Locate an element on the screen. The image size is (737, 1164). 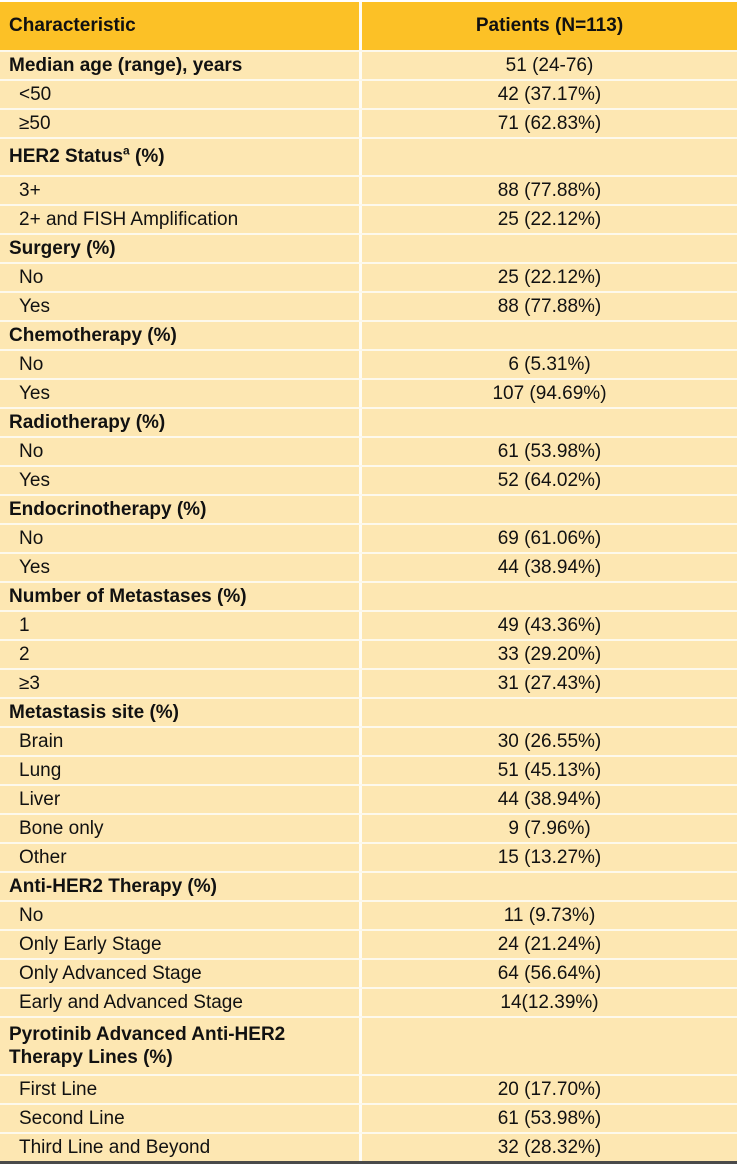
row-label: ≥3 is located at coordinates (29, 683).